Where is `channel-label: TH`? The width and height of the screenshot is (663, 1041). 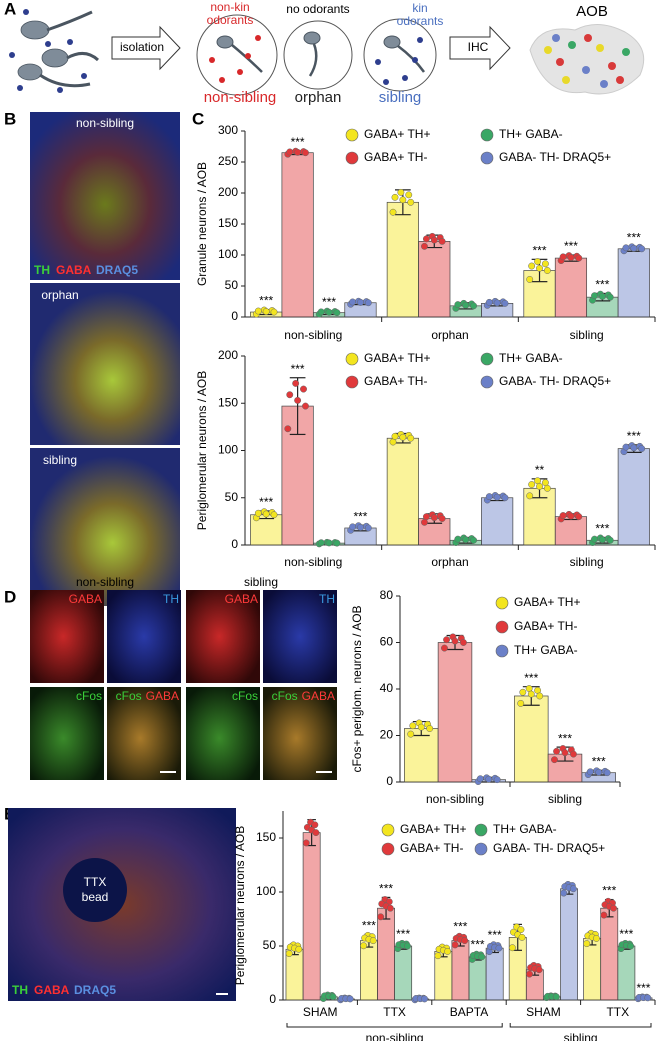
channel-label: TH is located at coordinates (171, 599).